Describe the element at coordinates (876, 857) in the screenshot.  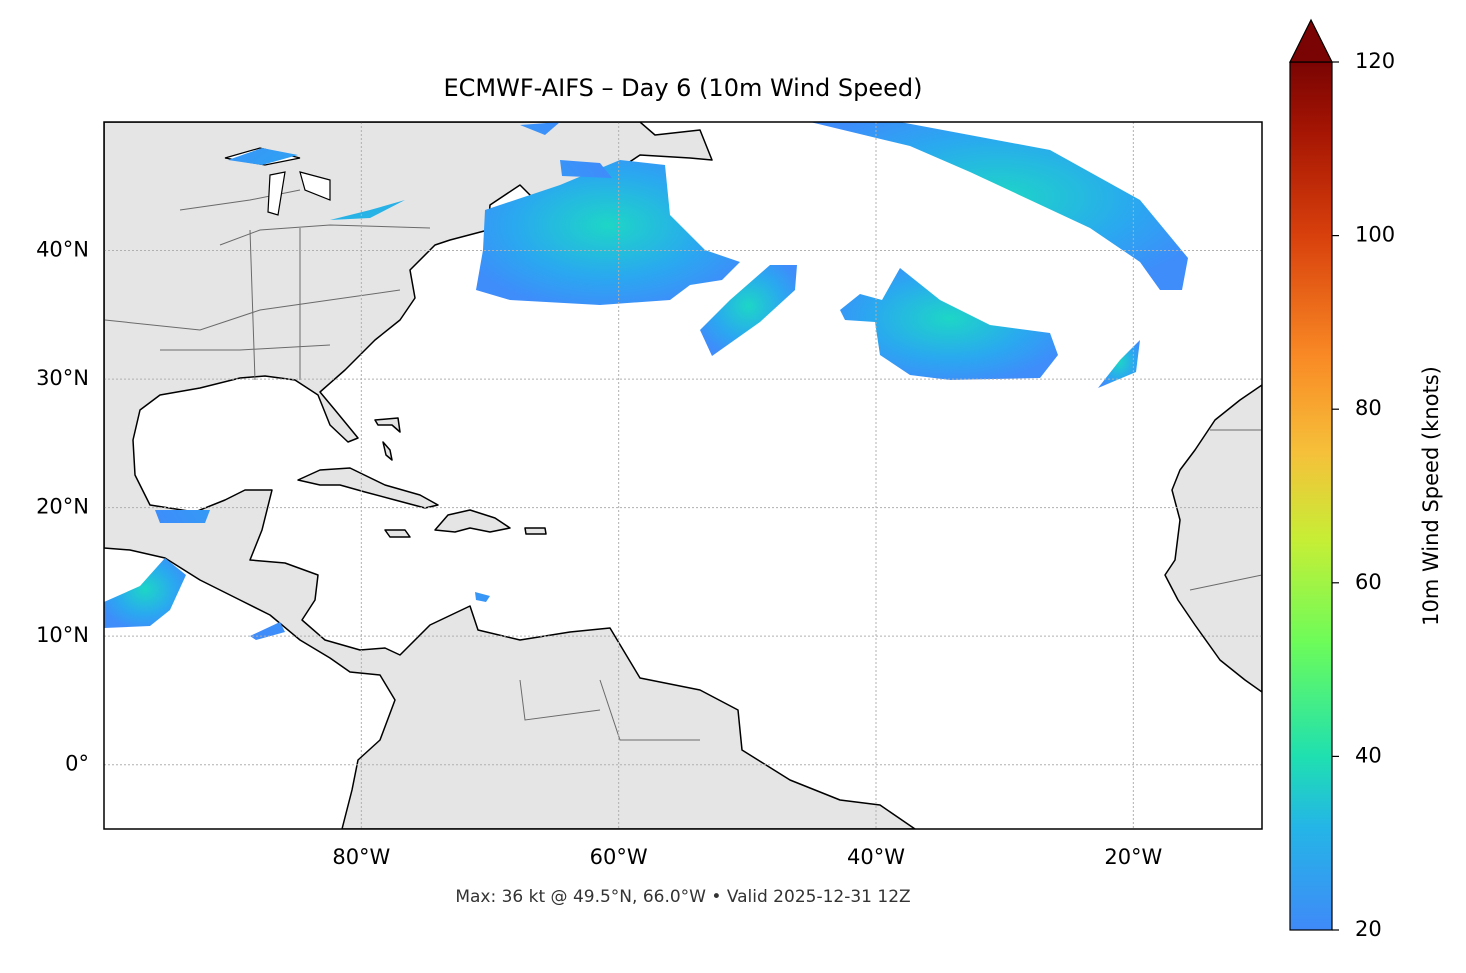
I see `x-tick-label: 40°W` at that location.